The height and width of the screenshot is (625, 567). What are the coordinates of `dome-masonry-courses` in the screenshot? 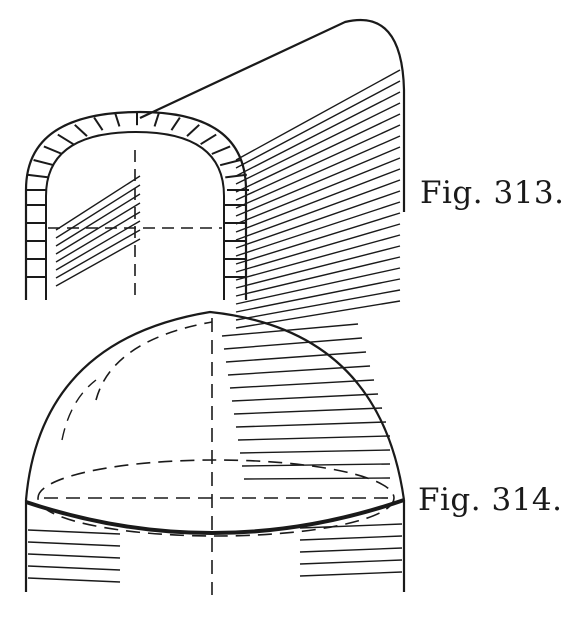 It's located at (306, 401).